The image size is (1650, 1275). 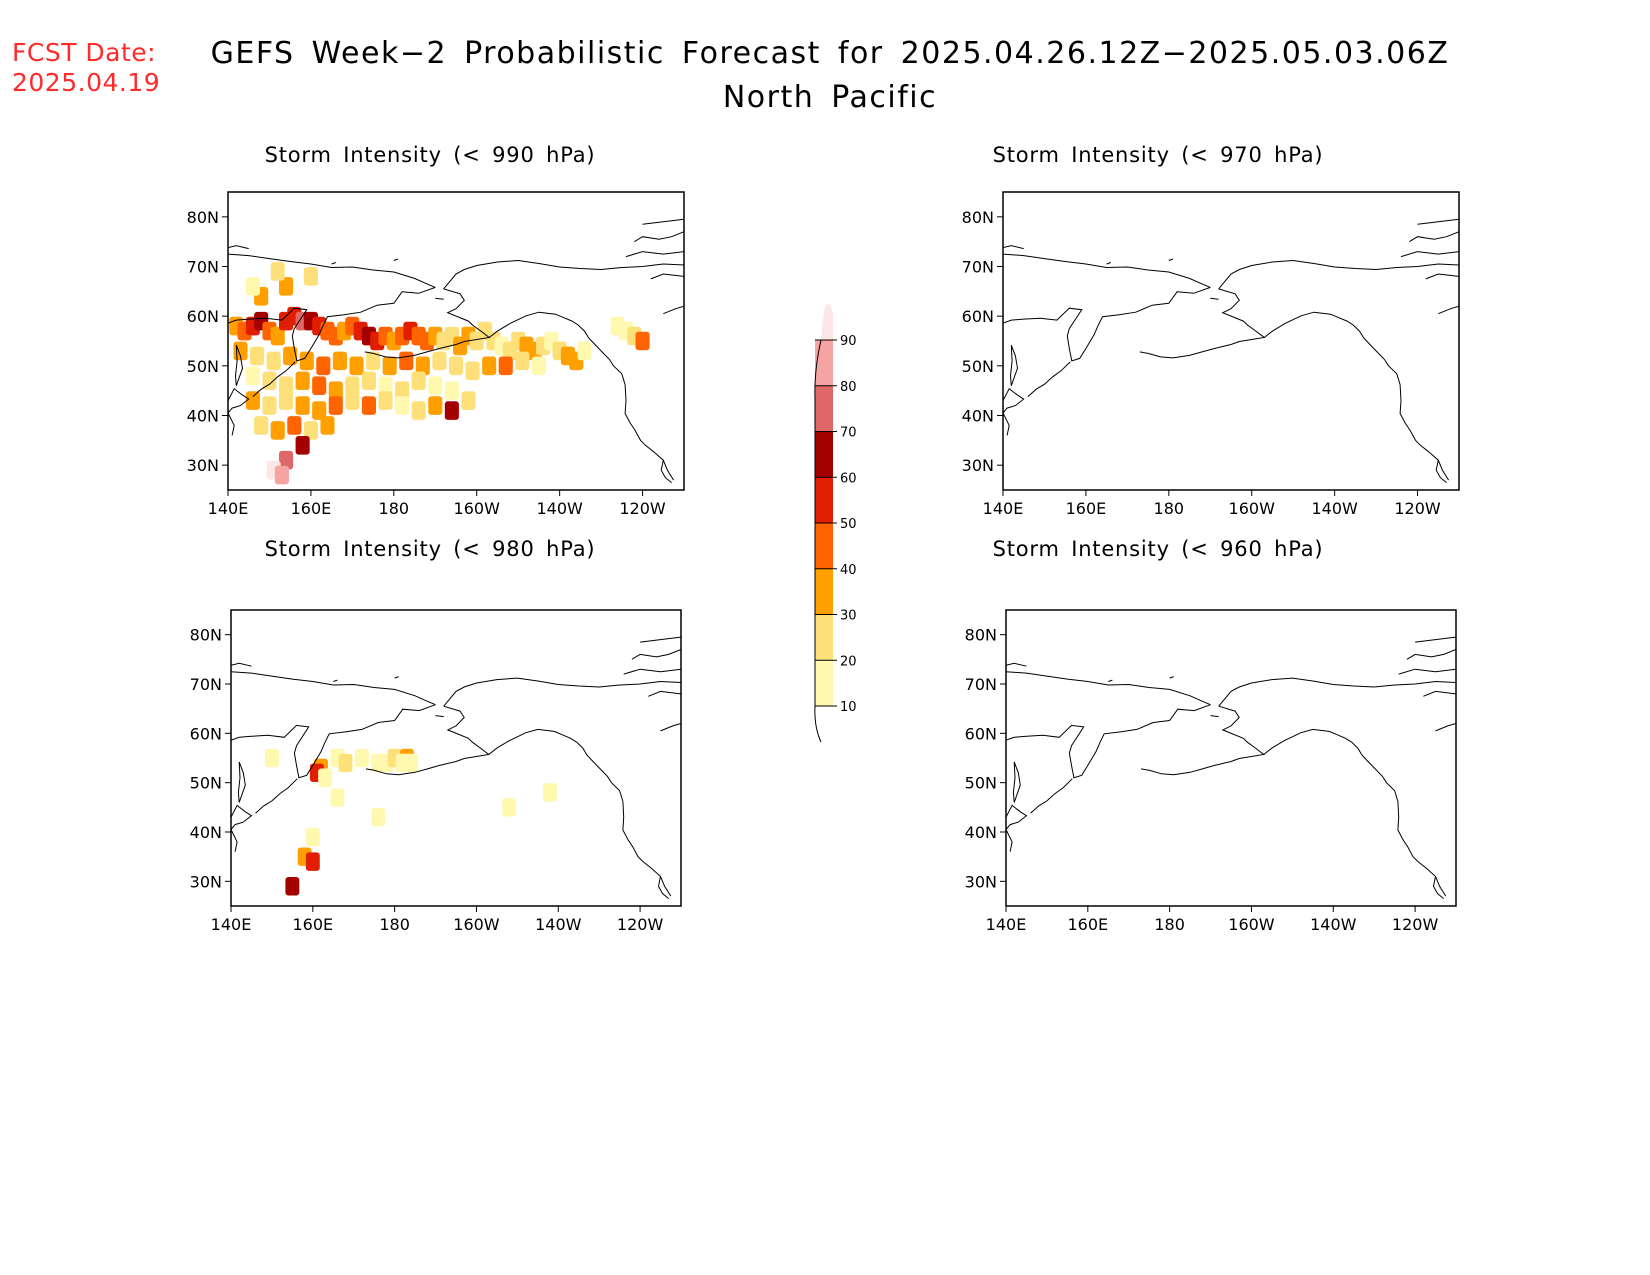 What do you see at coordinates (848, 616) in the screenshot?
I see `colorbar-tick-label: 30` at bounding box center [848, 616].